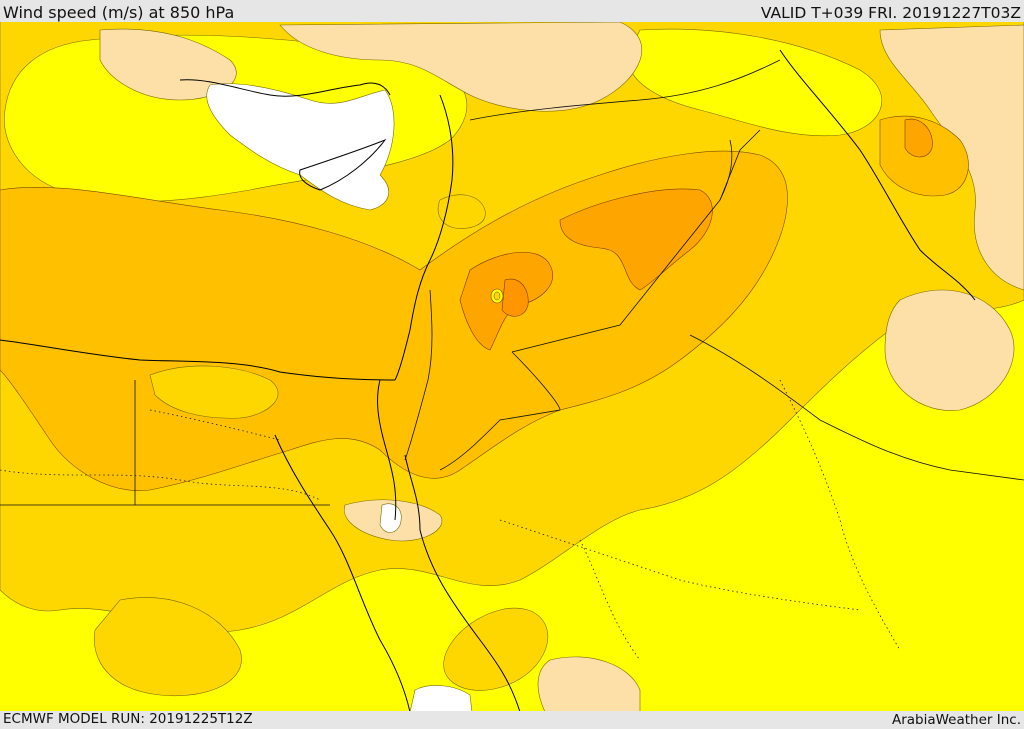 This screenshot has height=729, width=1024. Describe the element at coordinates (167, 647) in the screenshot. I see `contour-southwest-patch` at that location.